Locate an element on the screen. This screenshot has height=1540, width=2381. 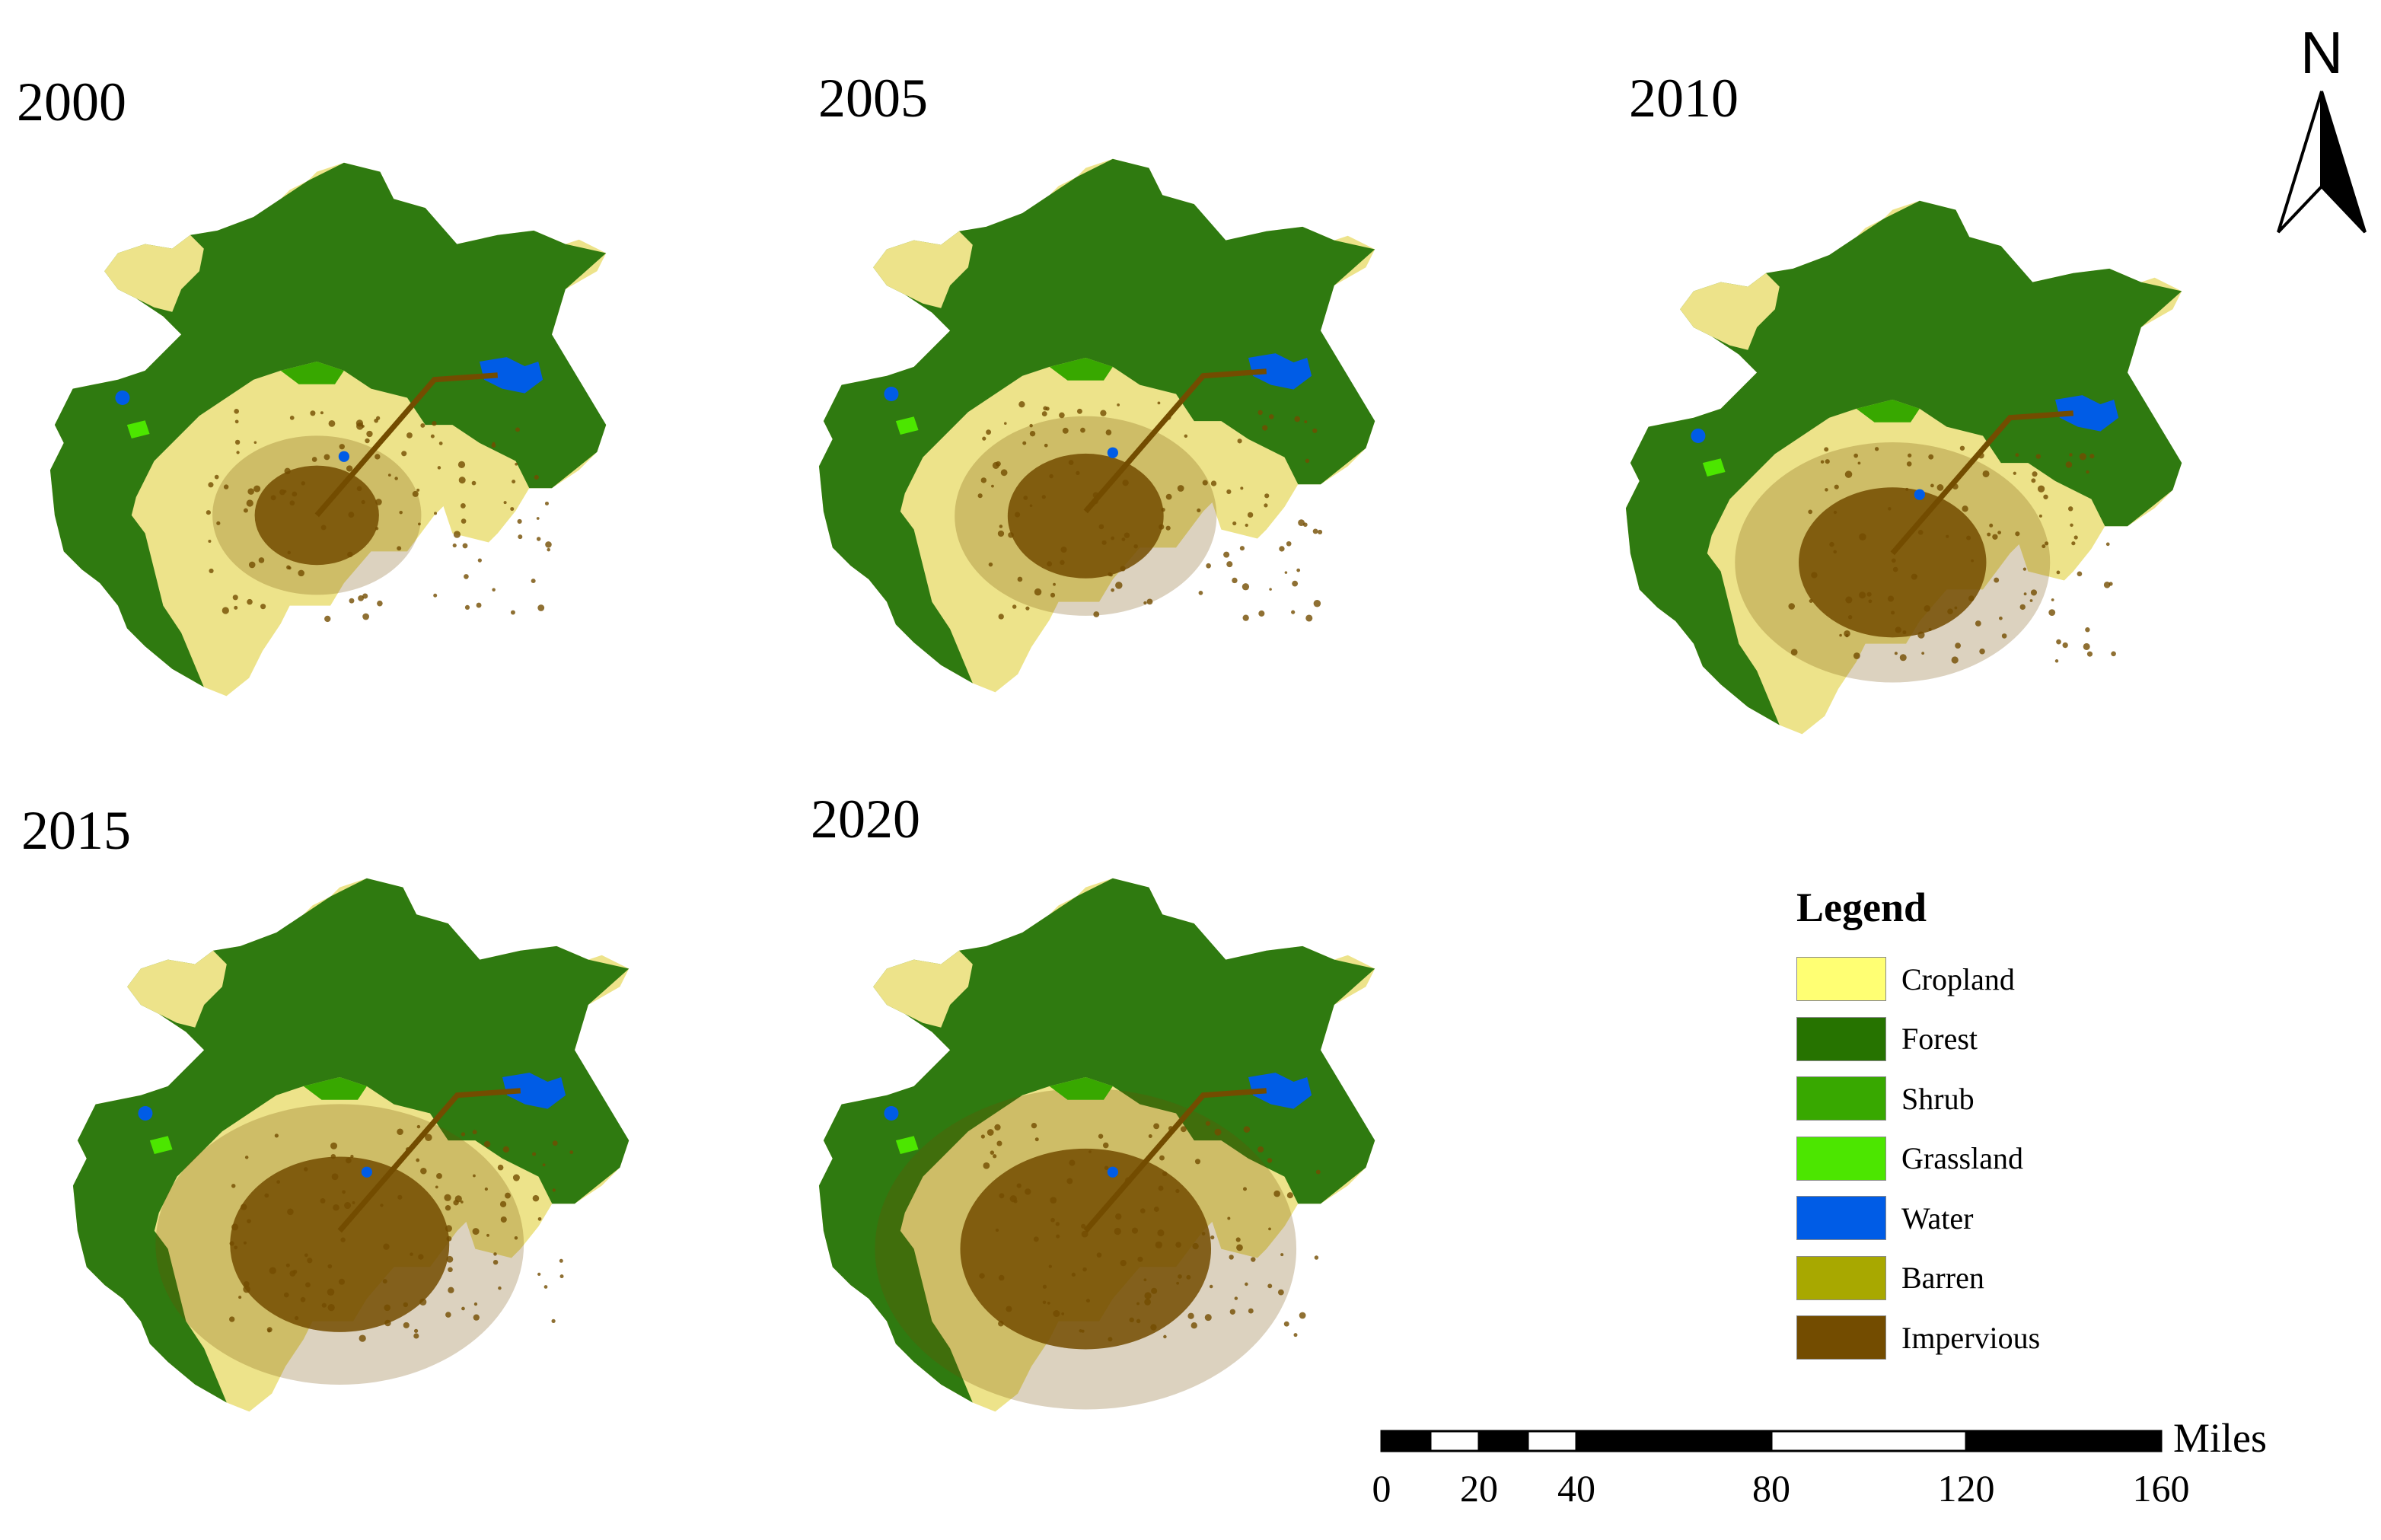
road-corridor is located at coordinates (429, 1160).